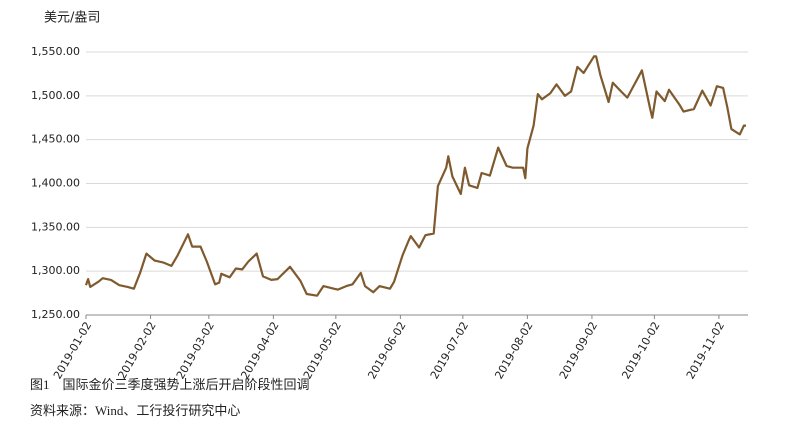 The height and width of the screenshot is (435, 789). Describe the element at coordinates (170, 384) in the screenshot. I see `caption: 图1 国际金价三季度强势上涨后开启阶段性回调` at that location.